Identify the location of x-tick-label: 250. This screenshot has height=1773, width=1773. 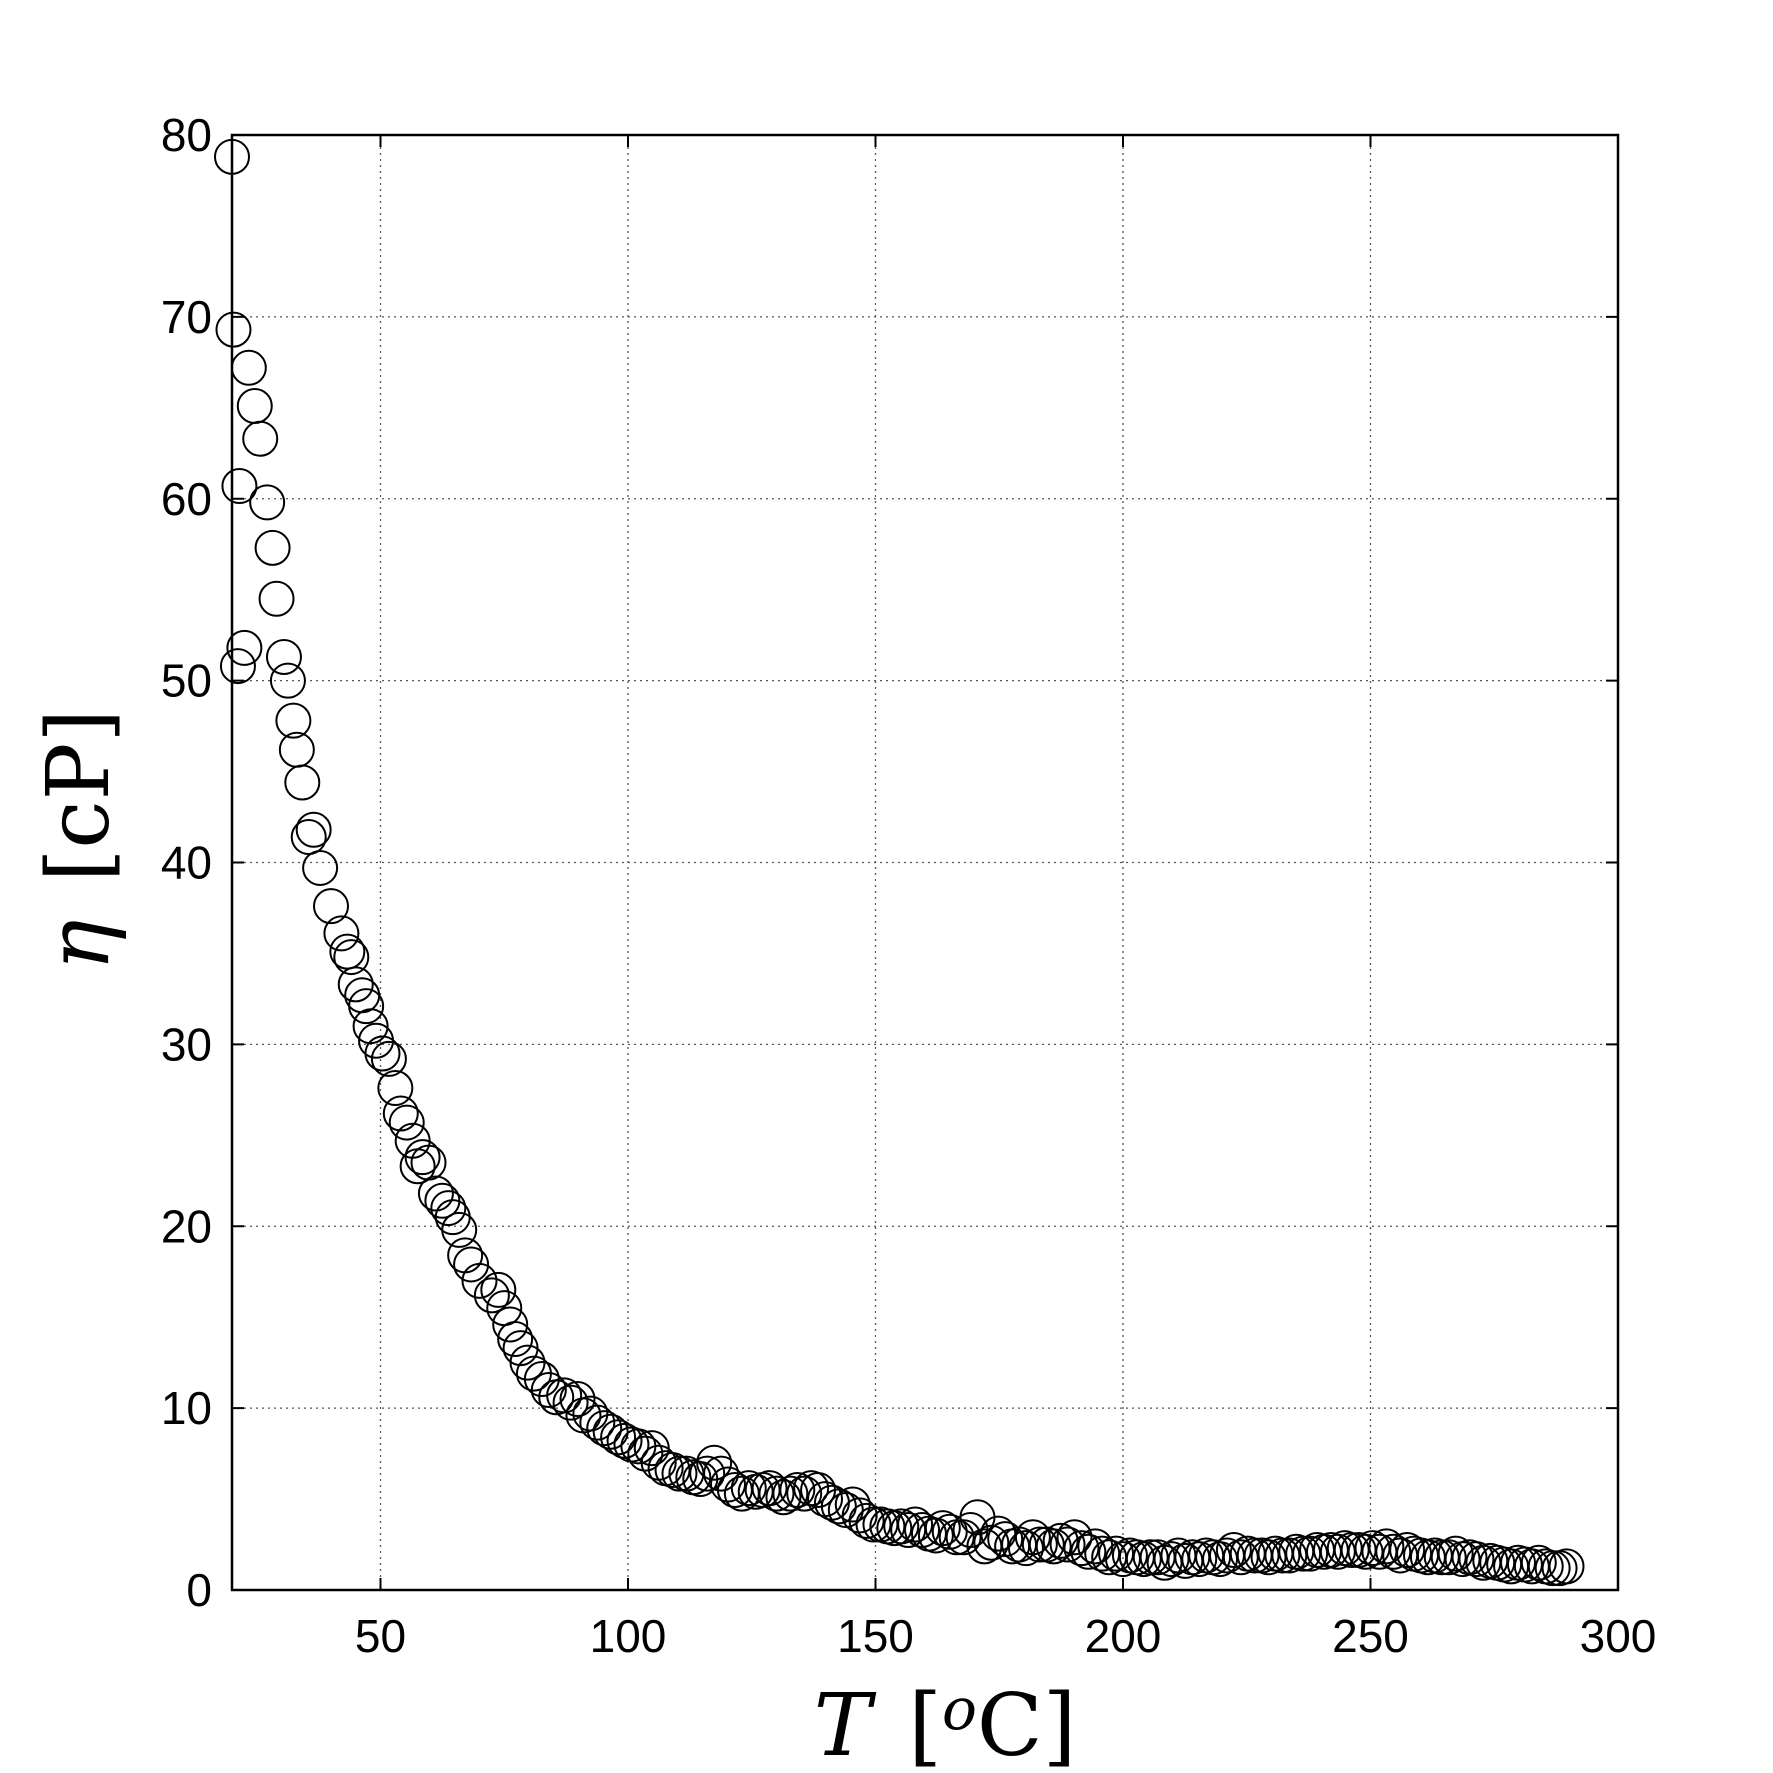
(1370, 1636).